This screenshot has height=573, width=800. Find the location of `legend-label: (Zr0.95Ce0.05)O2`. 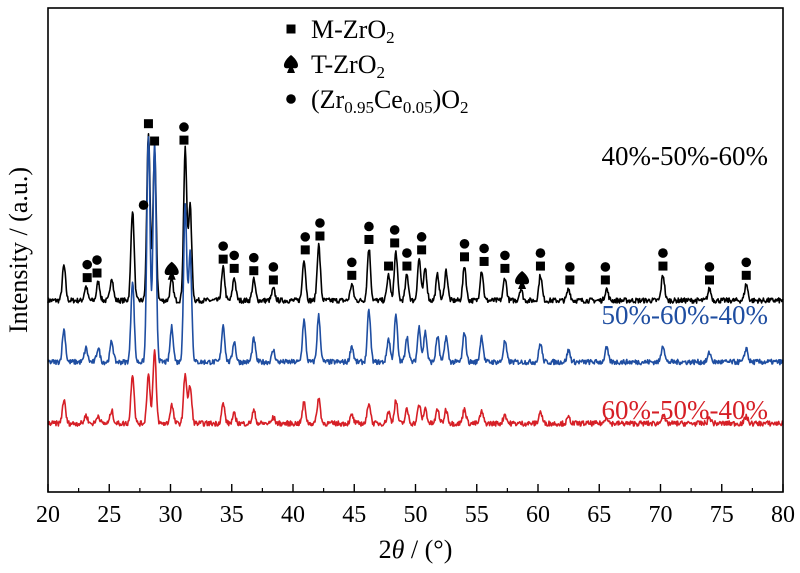

legend-label: (Zr0.95Ce0.05)O2 is located at coordinates (390, 101).